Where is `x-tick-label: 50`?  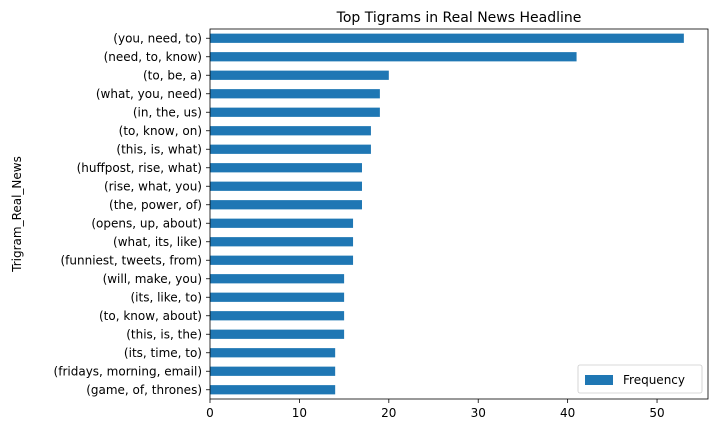 x-tick-label: 50 is located at coordinates (656, 413).